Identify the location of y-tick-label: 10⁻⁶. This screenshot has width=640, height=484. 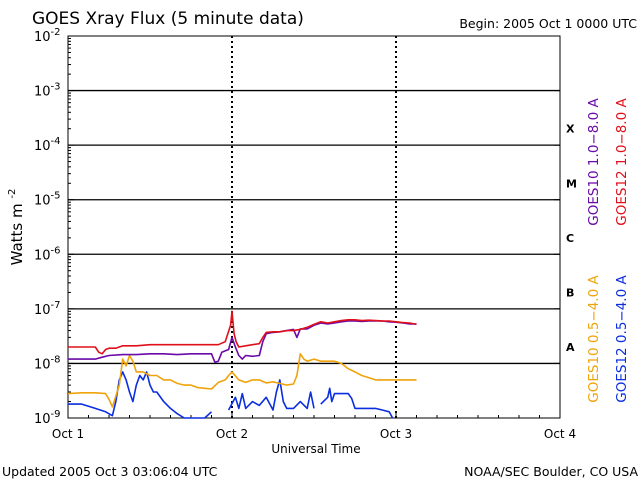
(47, 254).